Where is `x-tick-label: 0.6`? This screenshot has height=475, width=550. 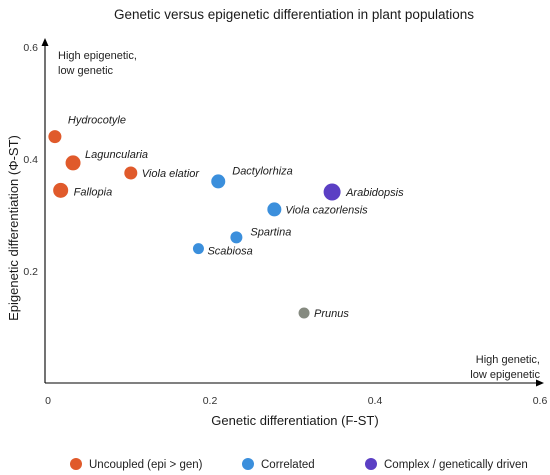
x-tick-label: 0.6 is located at coordinates (540, 401).